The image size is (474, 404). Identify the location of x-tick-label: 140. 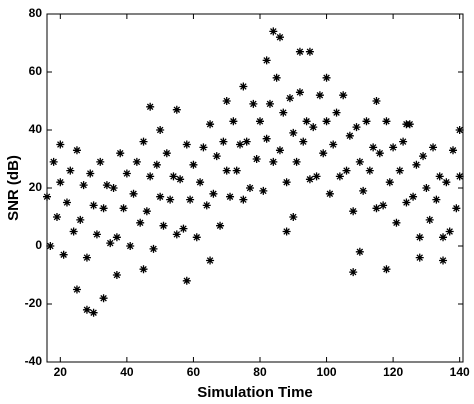
(460, 372).